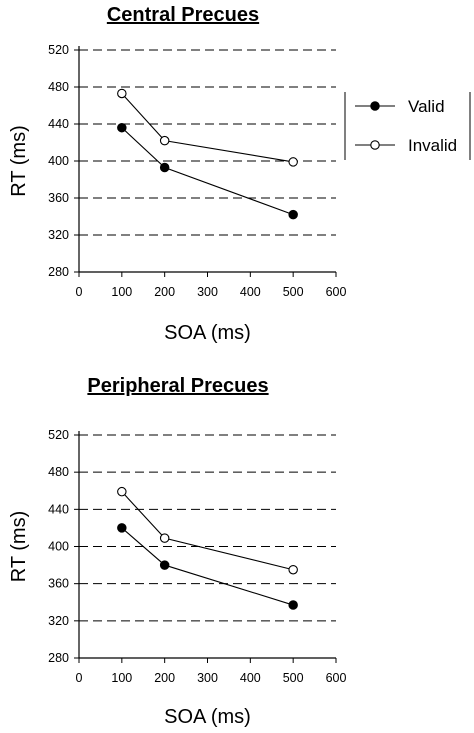  Describe the element at coordinates (432, 145) in the screenshot. I see `legend-label-invalid: Invalid` at that location.